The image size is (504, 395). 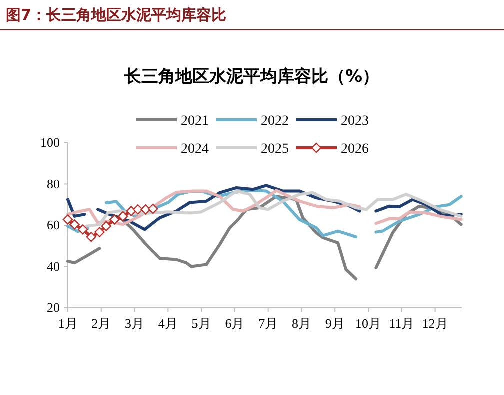 What do you see at coordinates (102, 323) in the screenshot?
I see `x-tick-label: 2月` at bounding box center [102, 323].